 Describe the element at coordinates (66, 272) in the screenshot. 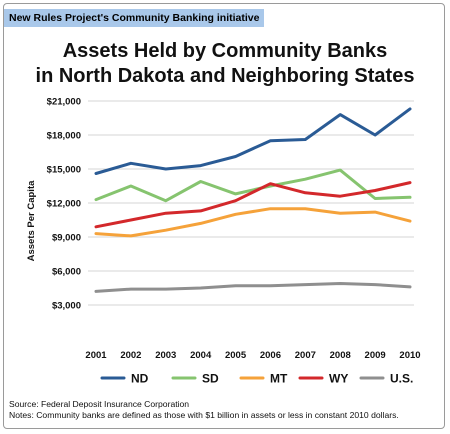

I see `y-tick-label: $6,000` at that location.